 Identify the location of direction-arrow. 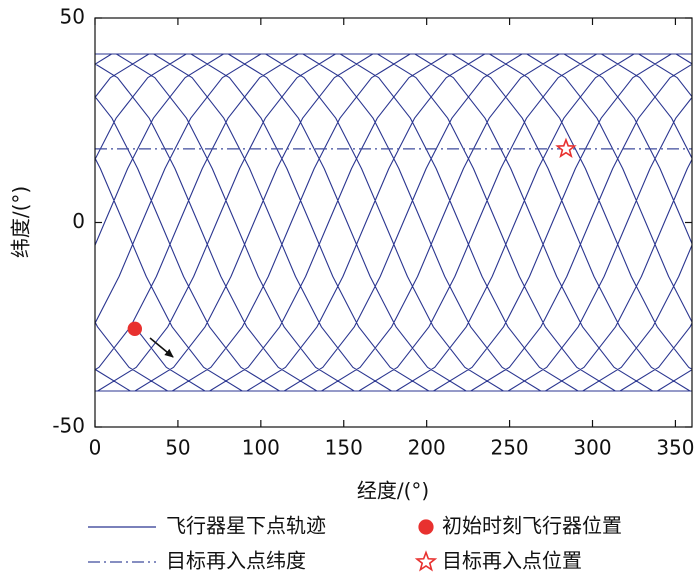
(161, 347).